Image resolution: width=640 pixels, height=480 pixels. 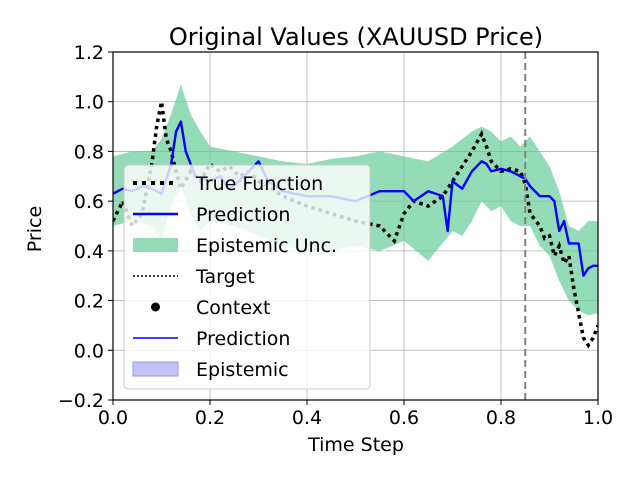 I want to click on y-tick-label: 0.8, so click(x=89, y=152).